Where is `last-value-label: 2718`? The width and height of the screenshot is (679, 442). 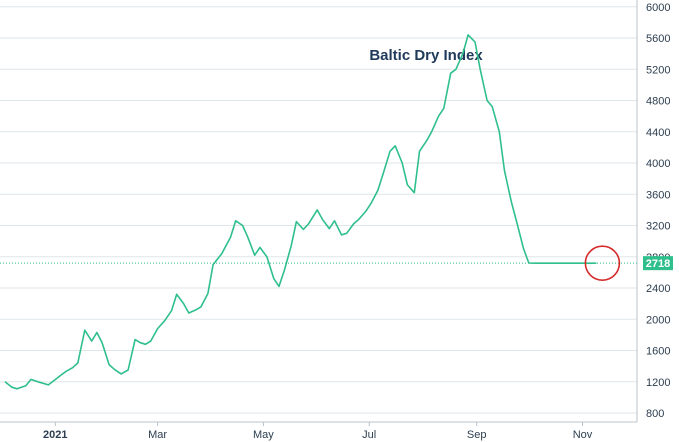 last-value-label: 2718 is located at coordinates (658, 264).